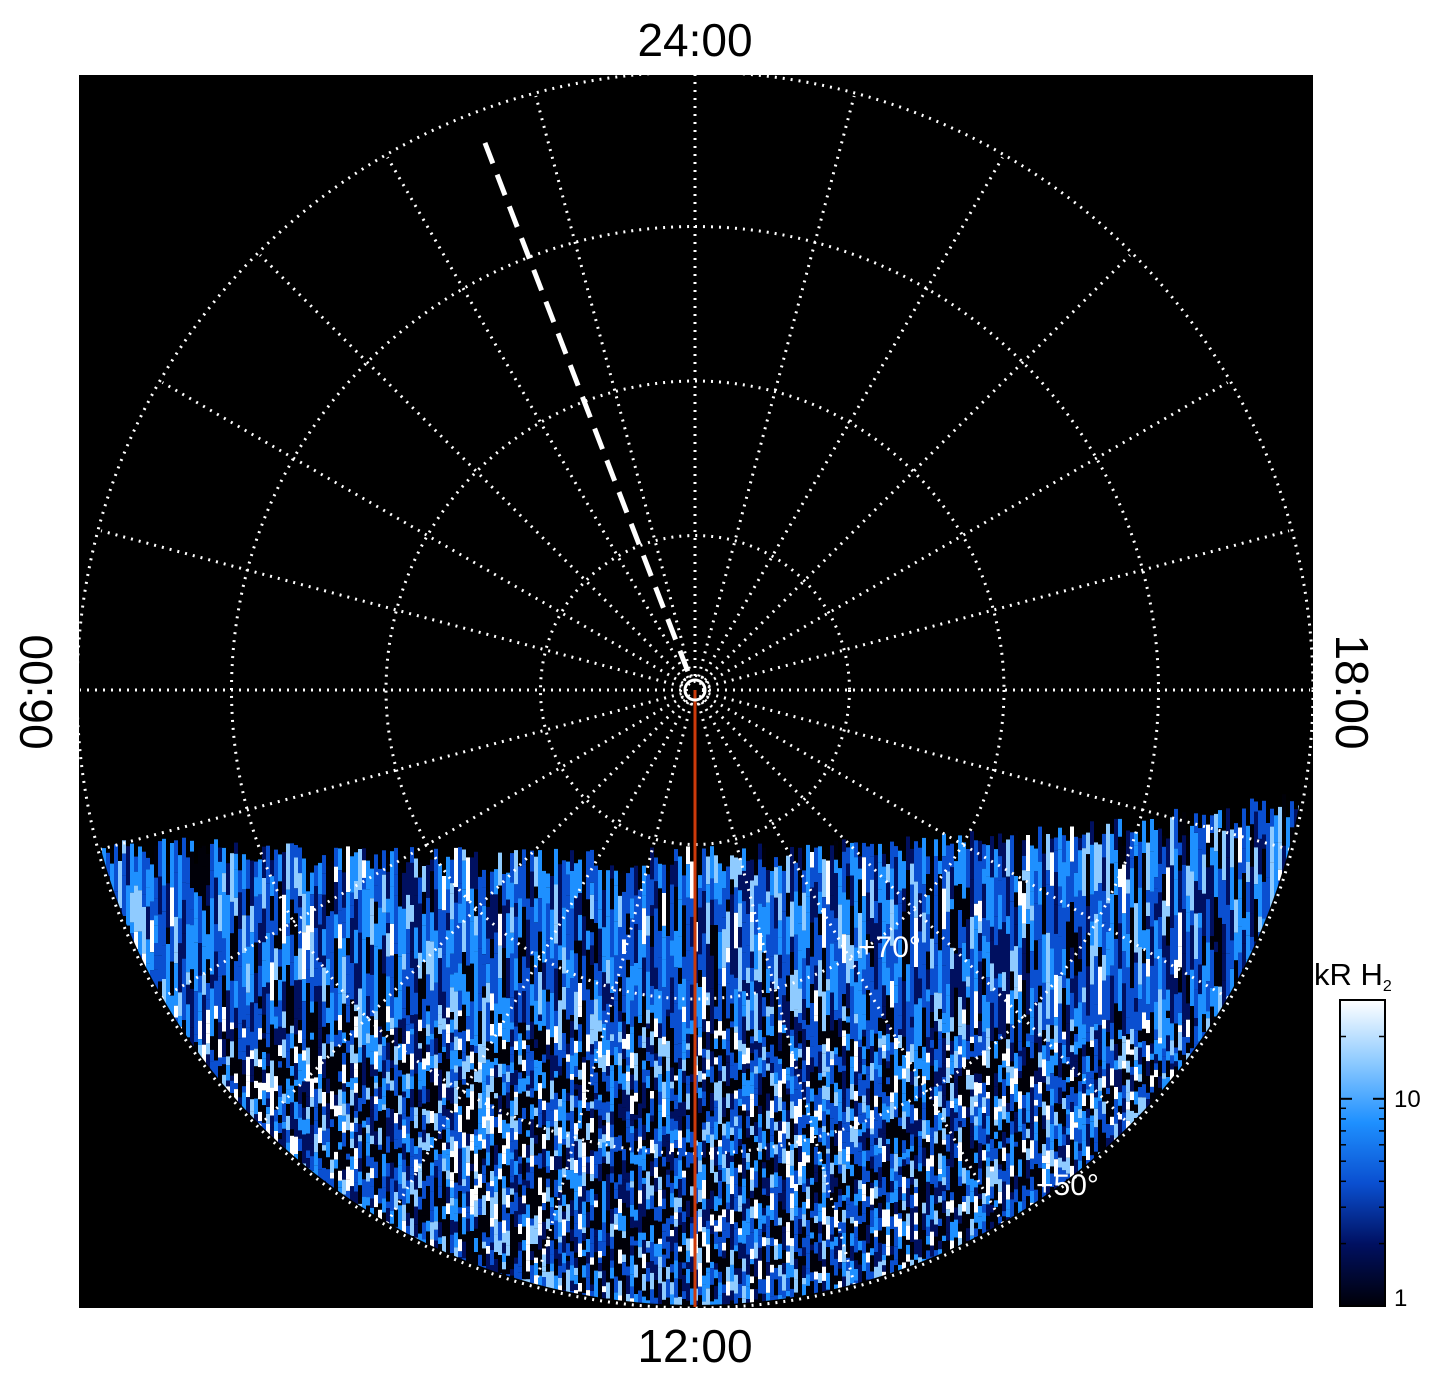  What do you see at coordinates (1352, 691) in the screenshot?
I see `lt-label-right: 18:00` at bounding box center [1352, 691].